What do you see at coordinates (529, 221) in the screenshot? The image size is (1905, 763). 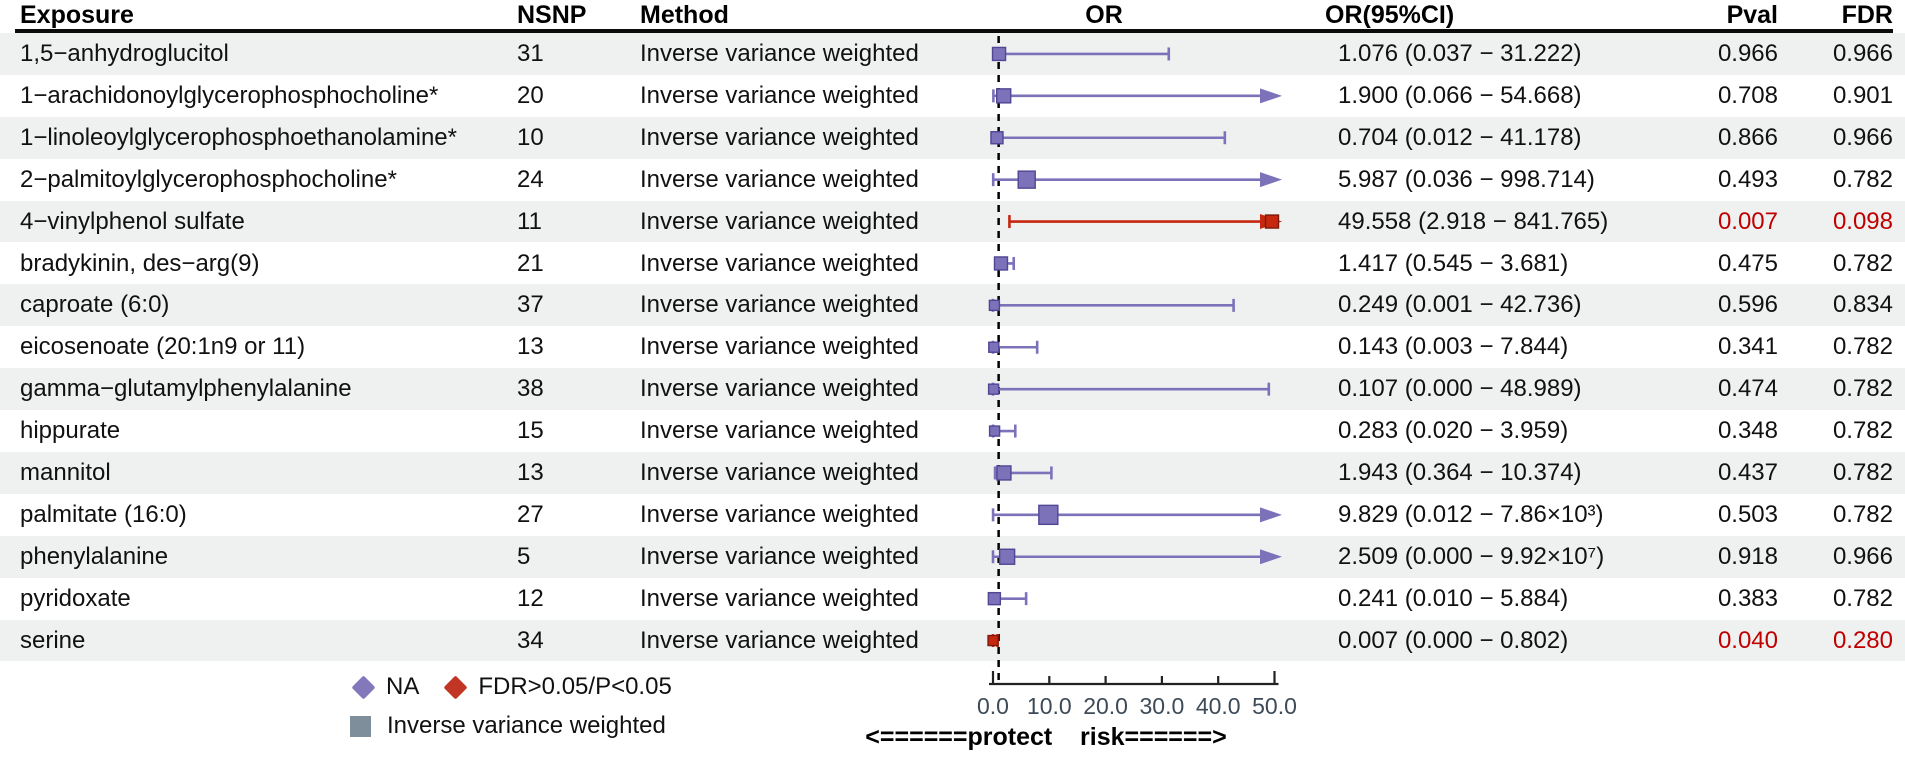 I see `nsnp-cell: 11` at bounding box center [529, 221].